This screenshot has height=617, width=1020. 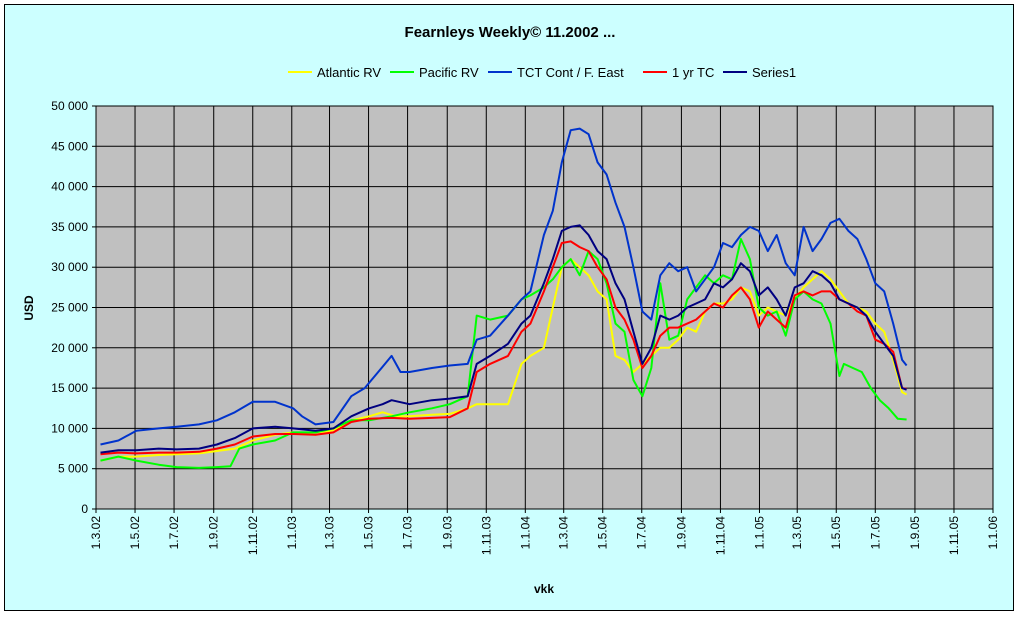 What do you see at coordinates (759, 533) in the screenshot?
I see `x-tick-label: 1.1.05` at bounding box center [759, 533].